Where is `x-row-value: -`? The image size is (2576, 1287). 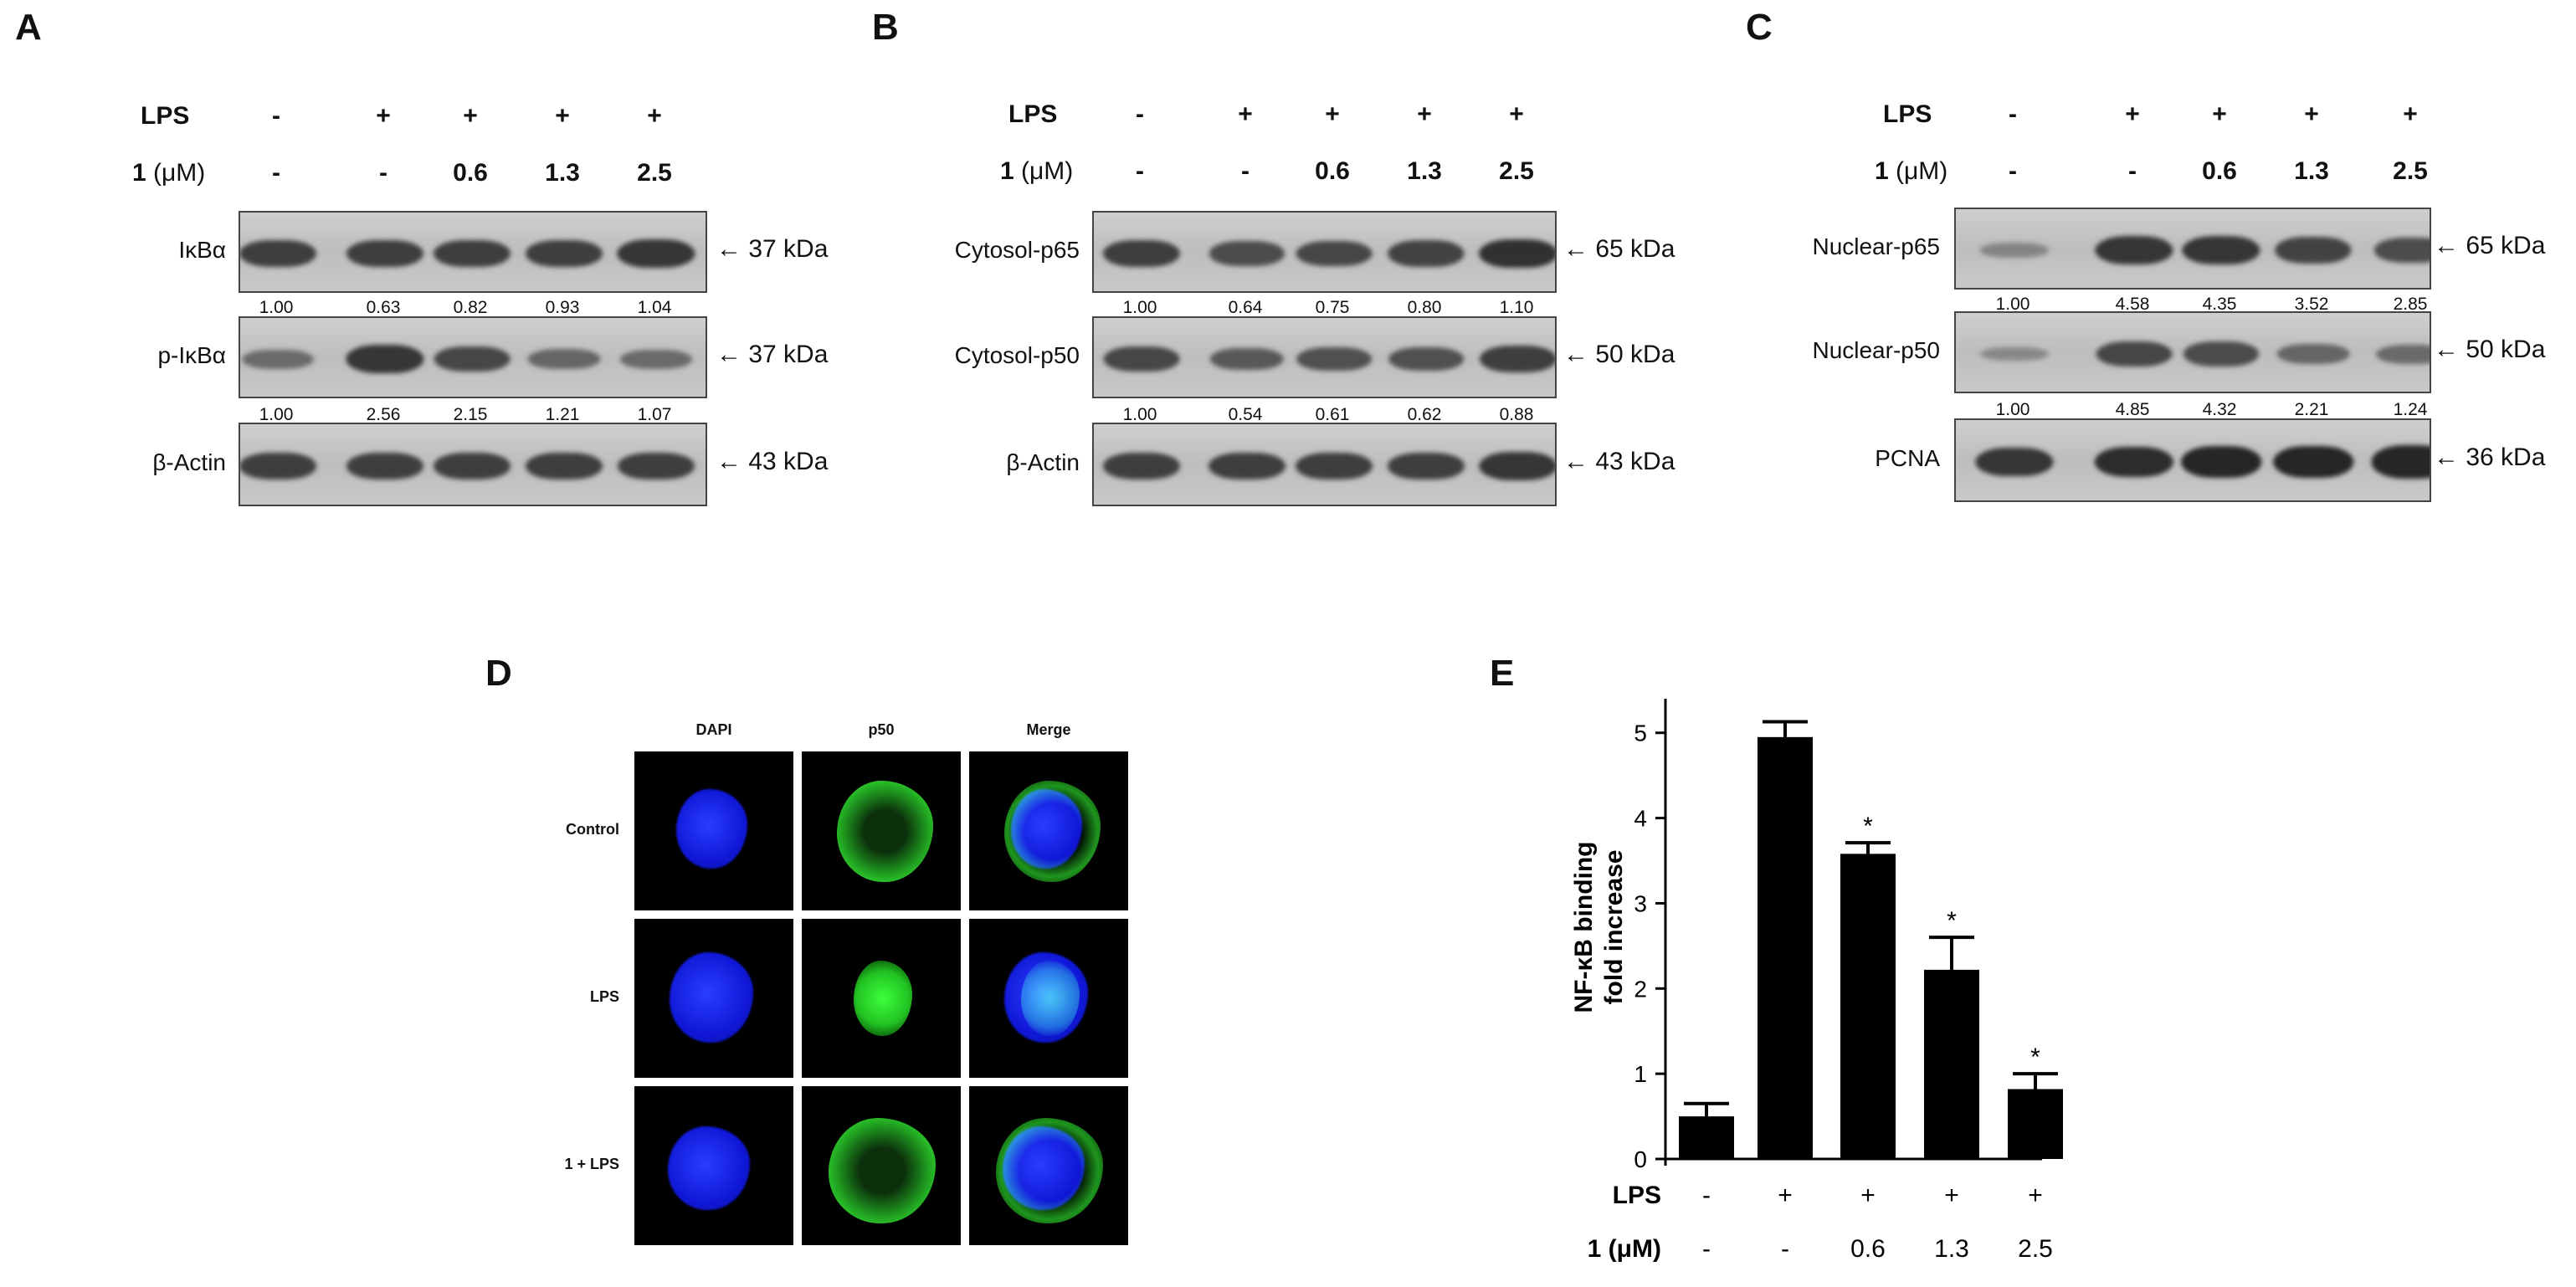
x-row-value: - is located at coordinates (1785, 1249).